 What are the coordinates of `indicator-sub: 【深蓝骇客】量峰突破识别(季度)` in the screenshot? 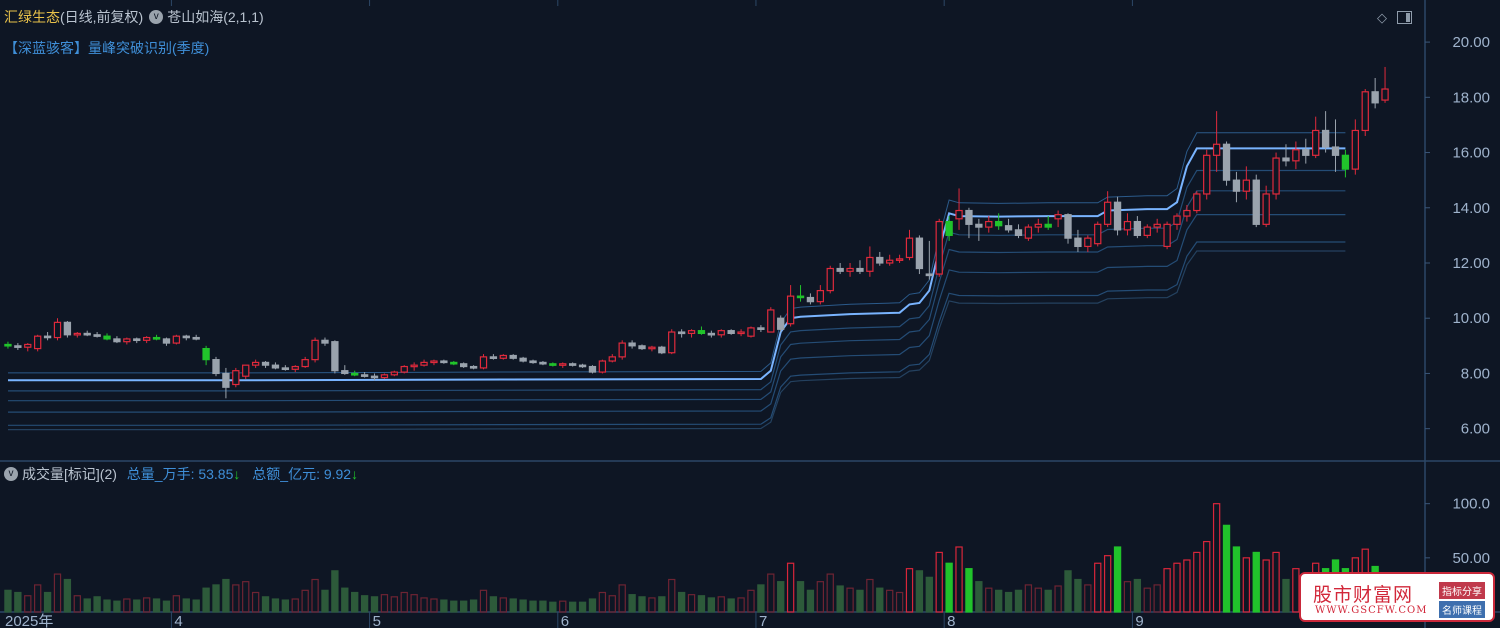 It's located at (107, 48).